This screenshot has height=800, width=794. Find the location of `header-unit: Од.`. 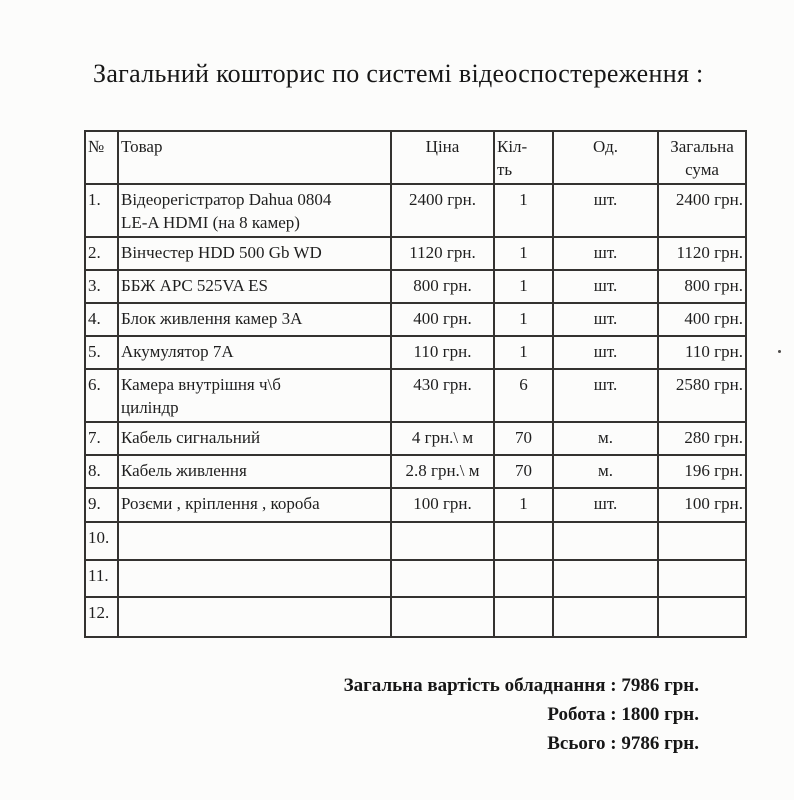

header-unit: Од. is located at coordinates (605, 157).